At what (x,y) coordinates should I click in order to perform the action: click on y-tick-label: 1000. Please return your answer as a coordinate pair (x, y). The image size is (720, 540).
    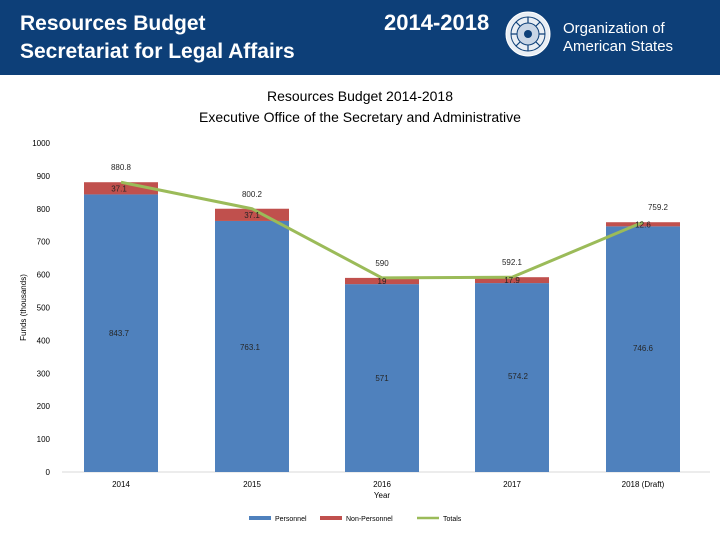
    Looking at the image, I should click on (41, 143).